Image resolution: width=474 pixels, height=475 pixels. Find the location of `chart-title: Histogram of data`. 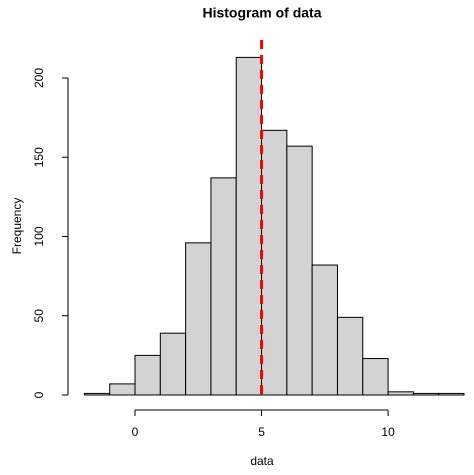

chart-title: Histogram of data is located at coordinates (261, 13).